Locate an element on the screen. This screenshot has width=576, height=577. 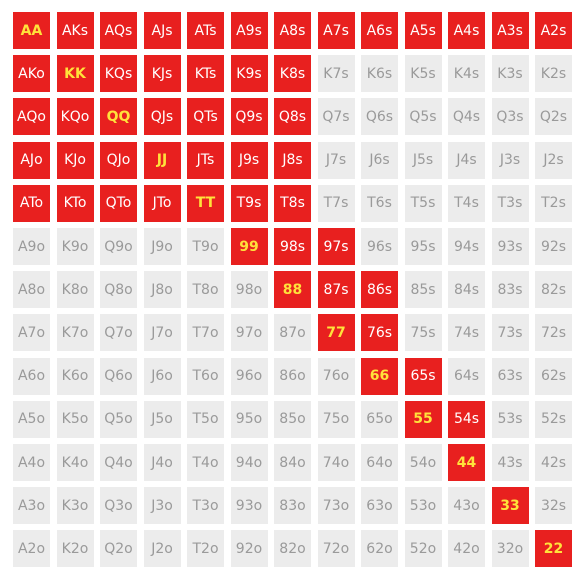
hand-cell: 65s is located at coordinates (423, 376).